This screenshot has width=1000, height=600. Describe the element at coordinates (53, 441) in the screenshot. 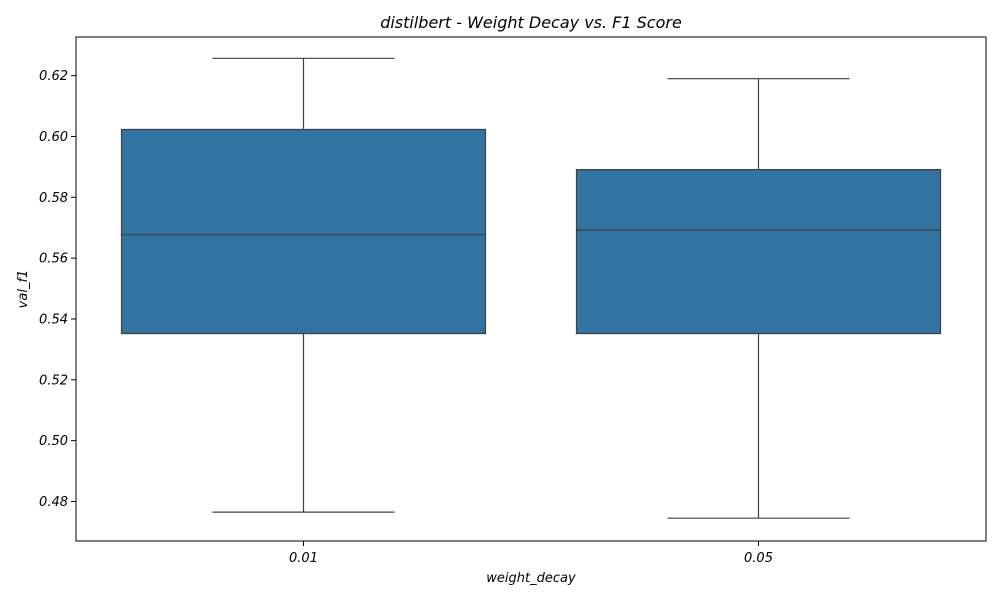

I see `y-tick-label: 0.50` at that location.